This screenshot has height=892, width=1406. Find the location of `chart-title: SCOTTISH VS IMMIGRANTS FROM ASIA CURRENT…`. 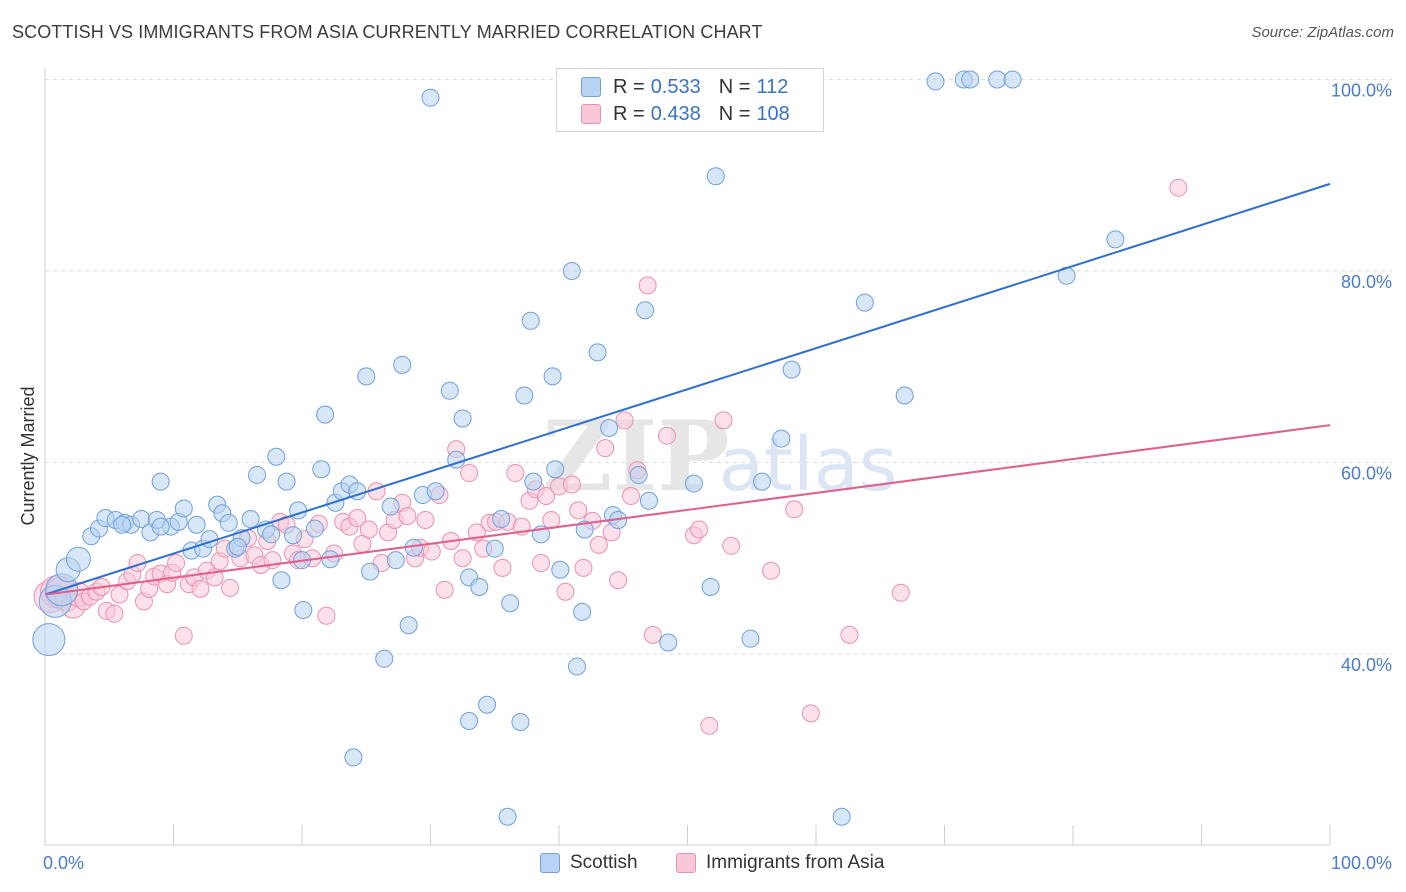

chart-title: SCOTTISH VS IMMIGRANTS FROM ASIA CURRENT… is located at coordinates (387, 32).